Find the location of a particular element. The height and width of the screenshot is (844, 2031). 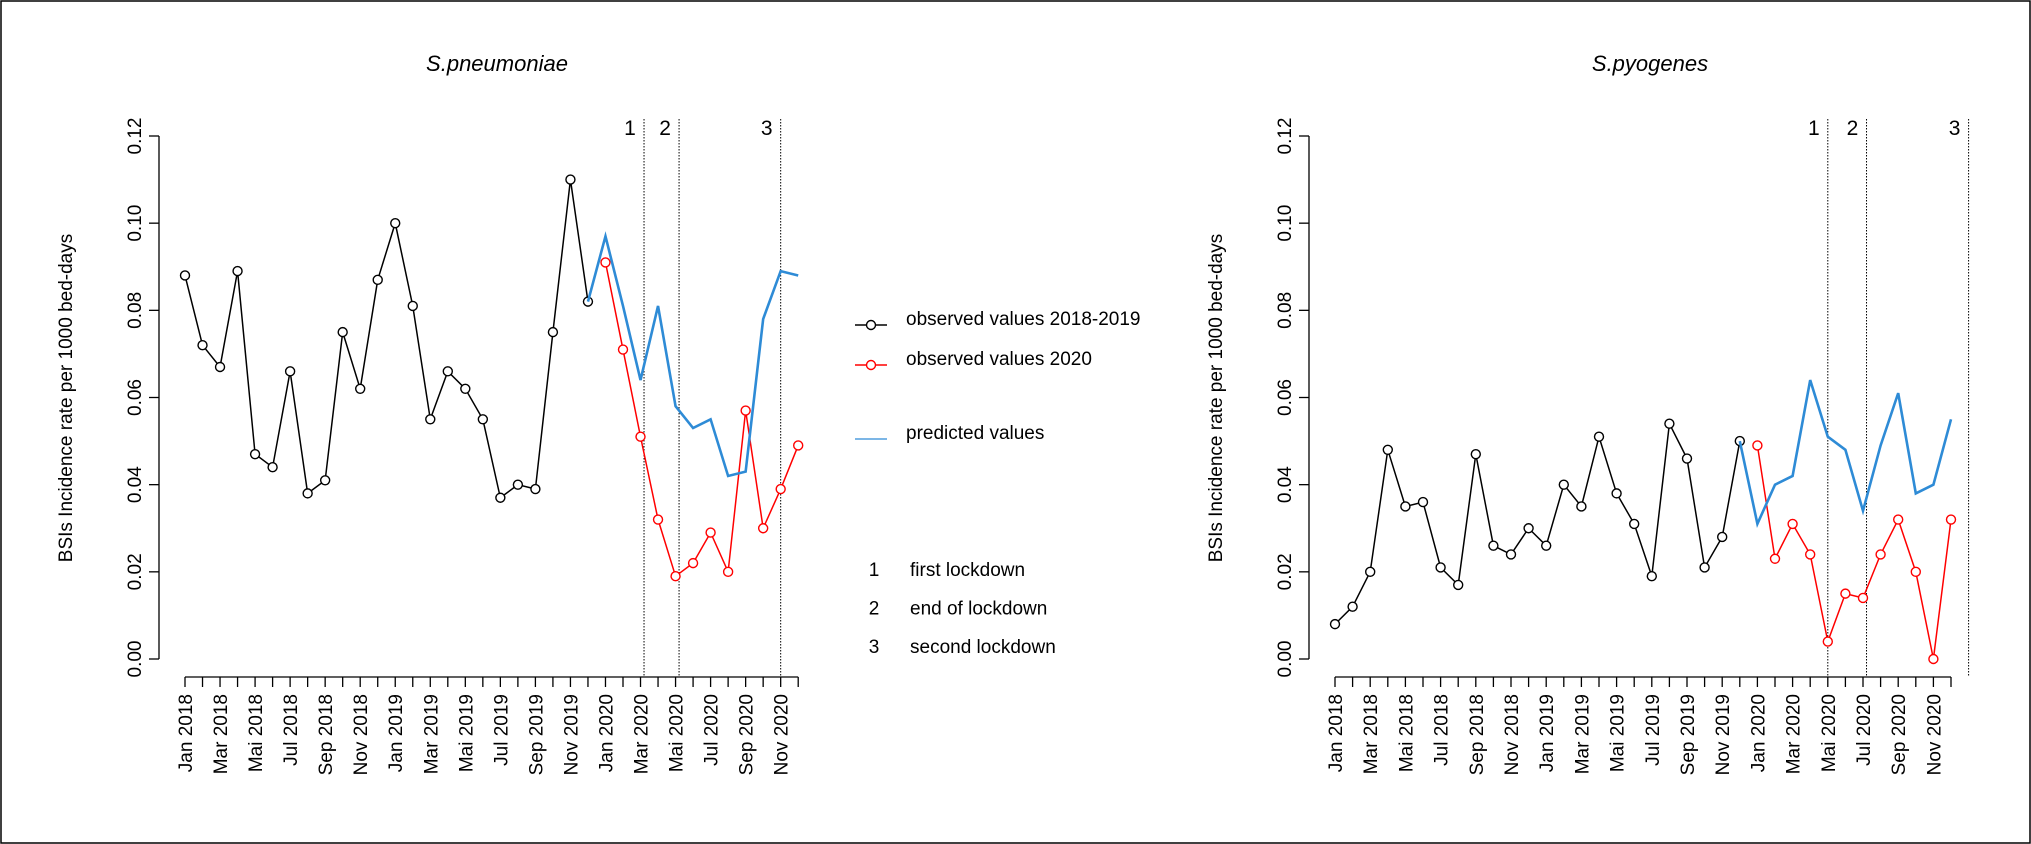

note-text: end of lockdown is located at coordinates (978, 609).